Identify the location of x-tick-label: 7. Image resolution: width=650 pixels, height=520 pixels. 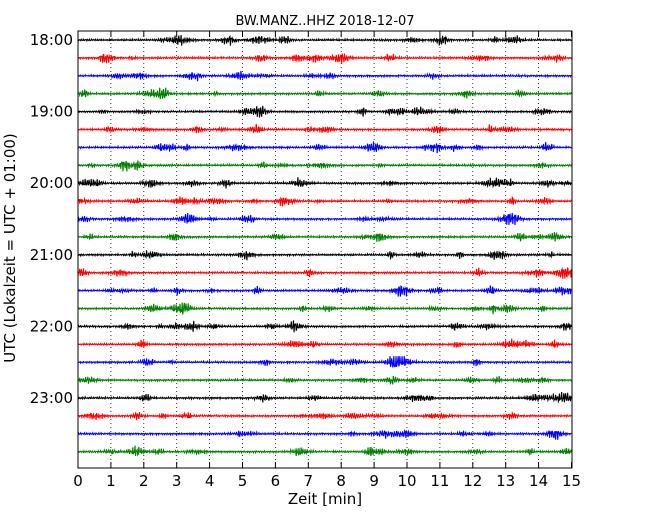
(309, 481).